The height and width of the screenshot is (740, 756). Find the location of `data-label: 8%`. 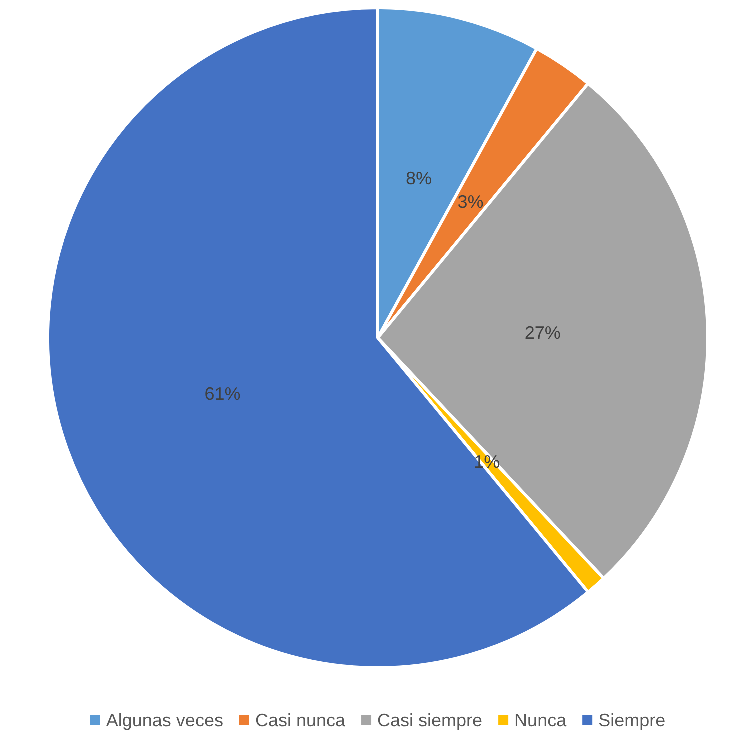

data-label: 8% is located at coordinates (419, 178).